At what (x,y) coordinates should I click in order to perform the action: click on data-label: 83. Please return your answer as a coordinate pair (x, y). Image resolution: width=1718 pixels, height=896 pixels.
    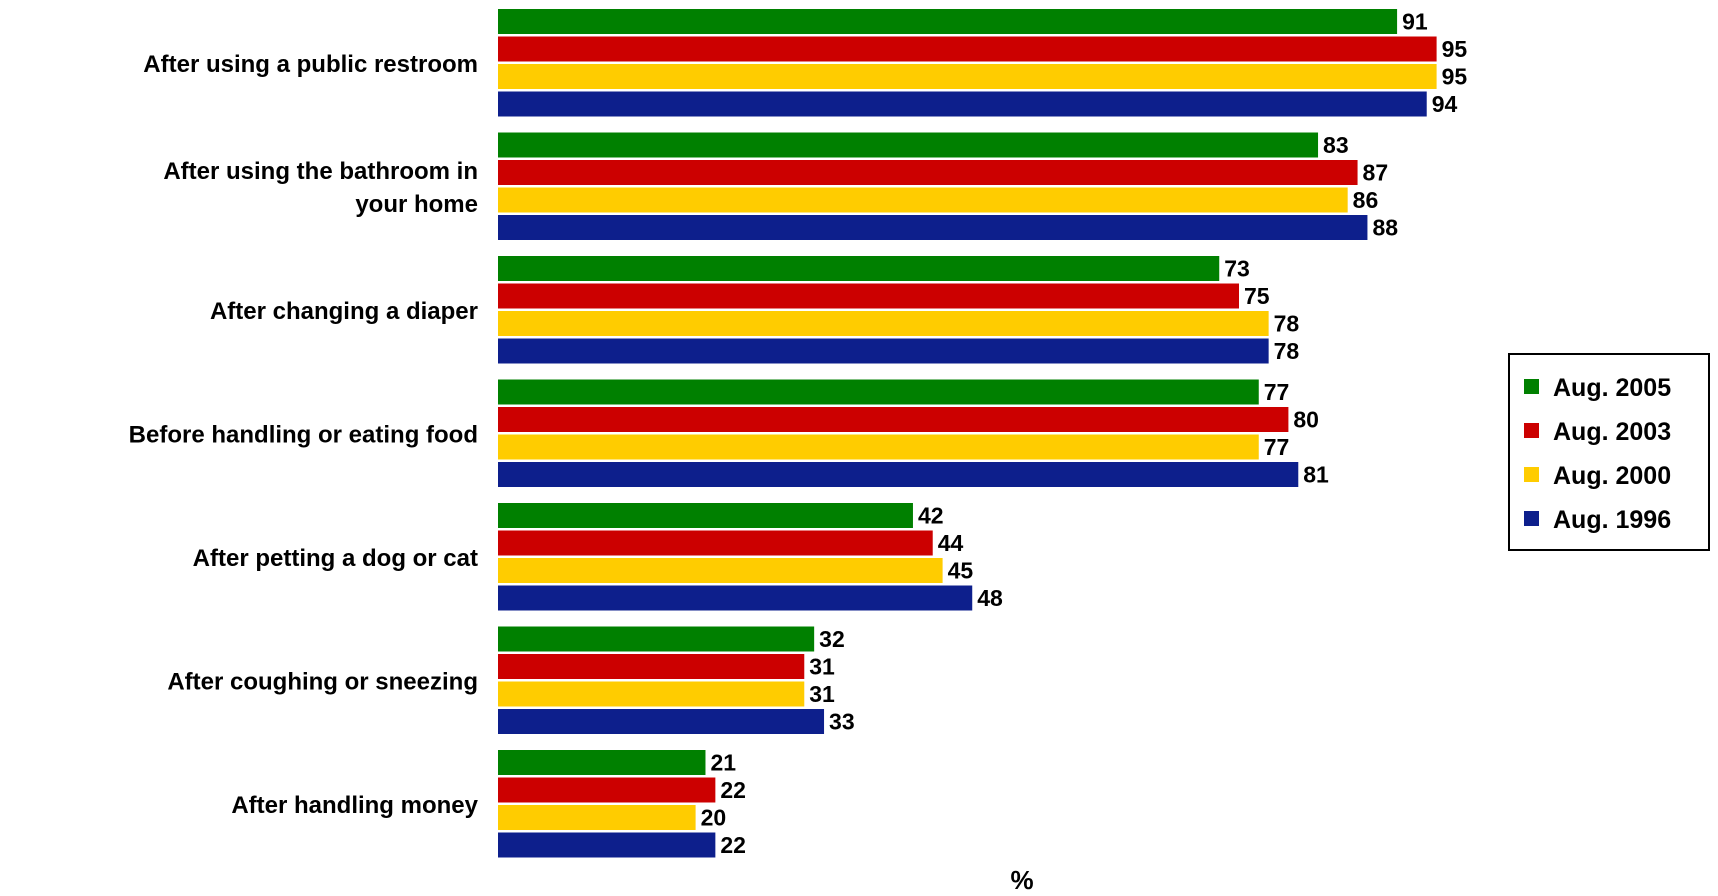
    Looking at the image, I should click on (1336, 145).